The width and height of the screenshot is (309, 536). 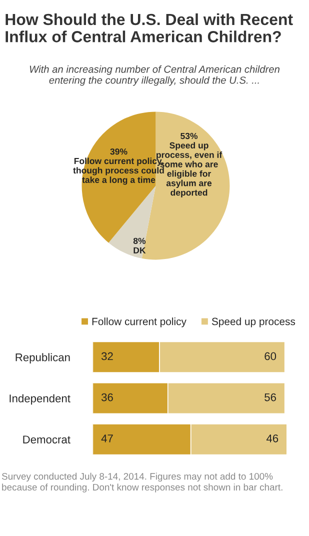 I want to click on chart-title: How Should the U.S. Deal with Recent Influx of Central American Children?, so click(x=149, y=27).